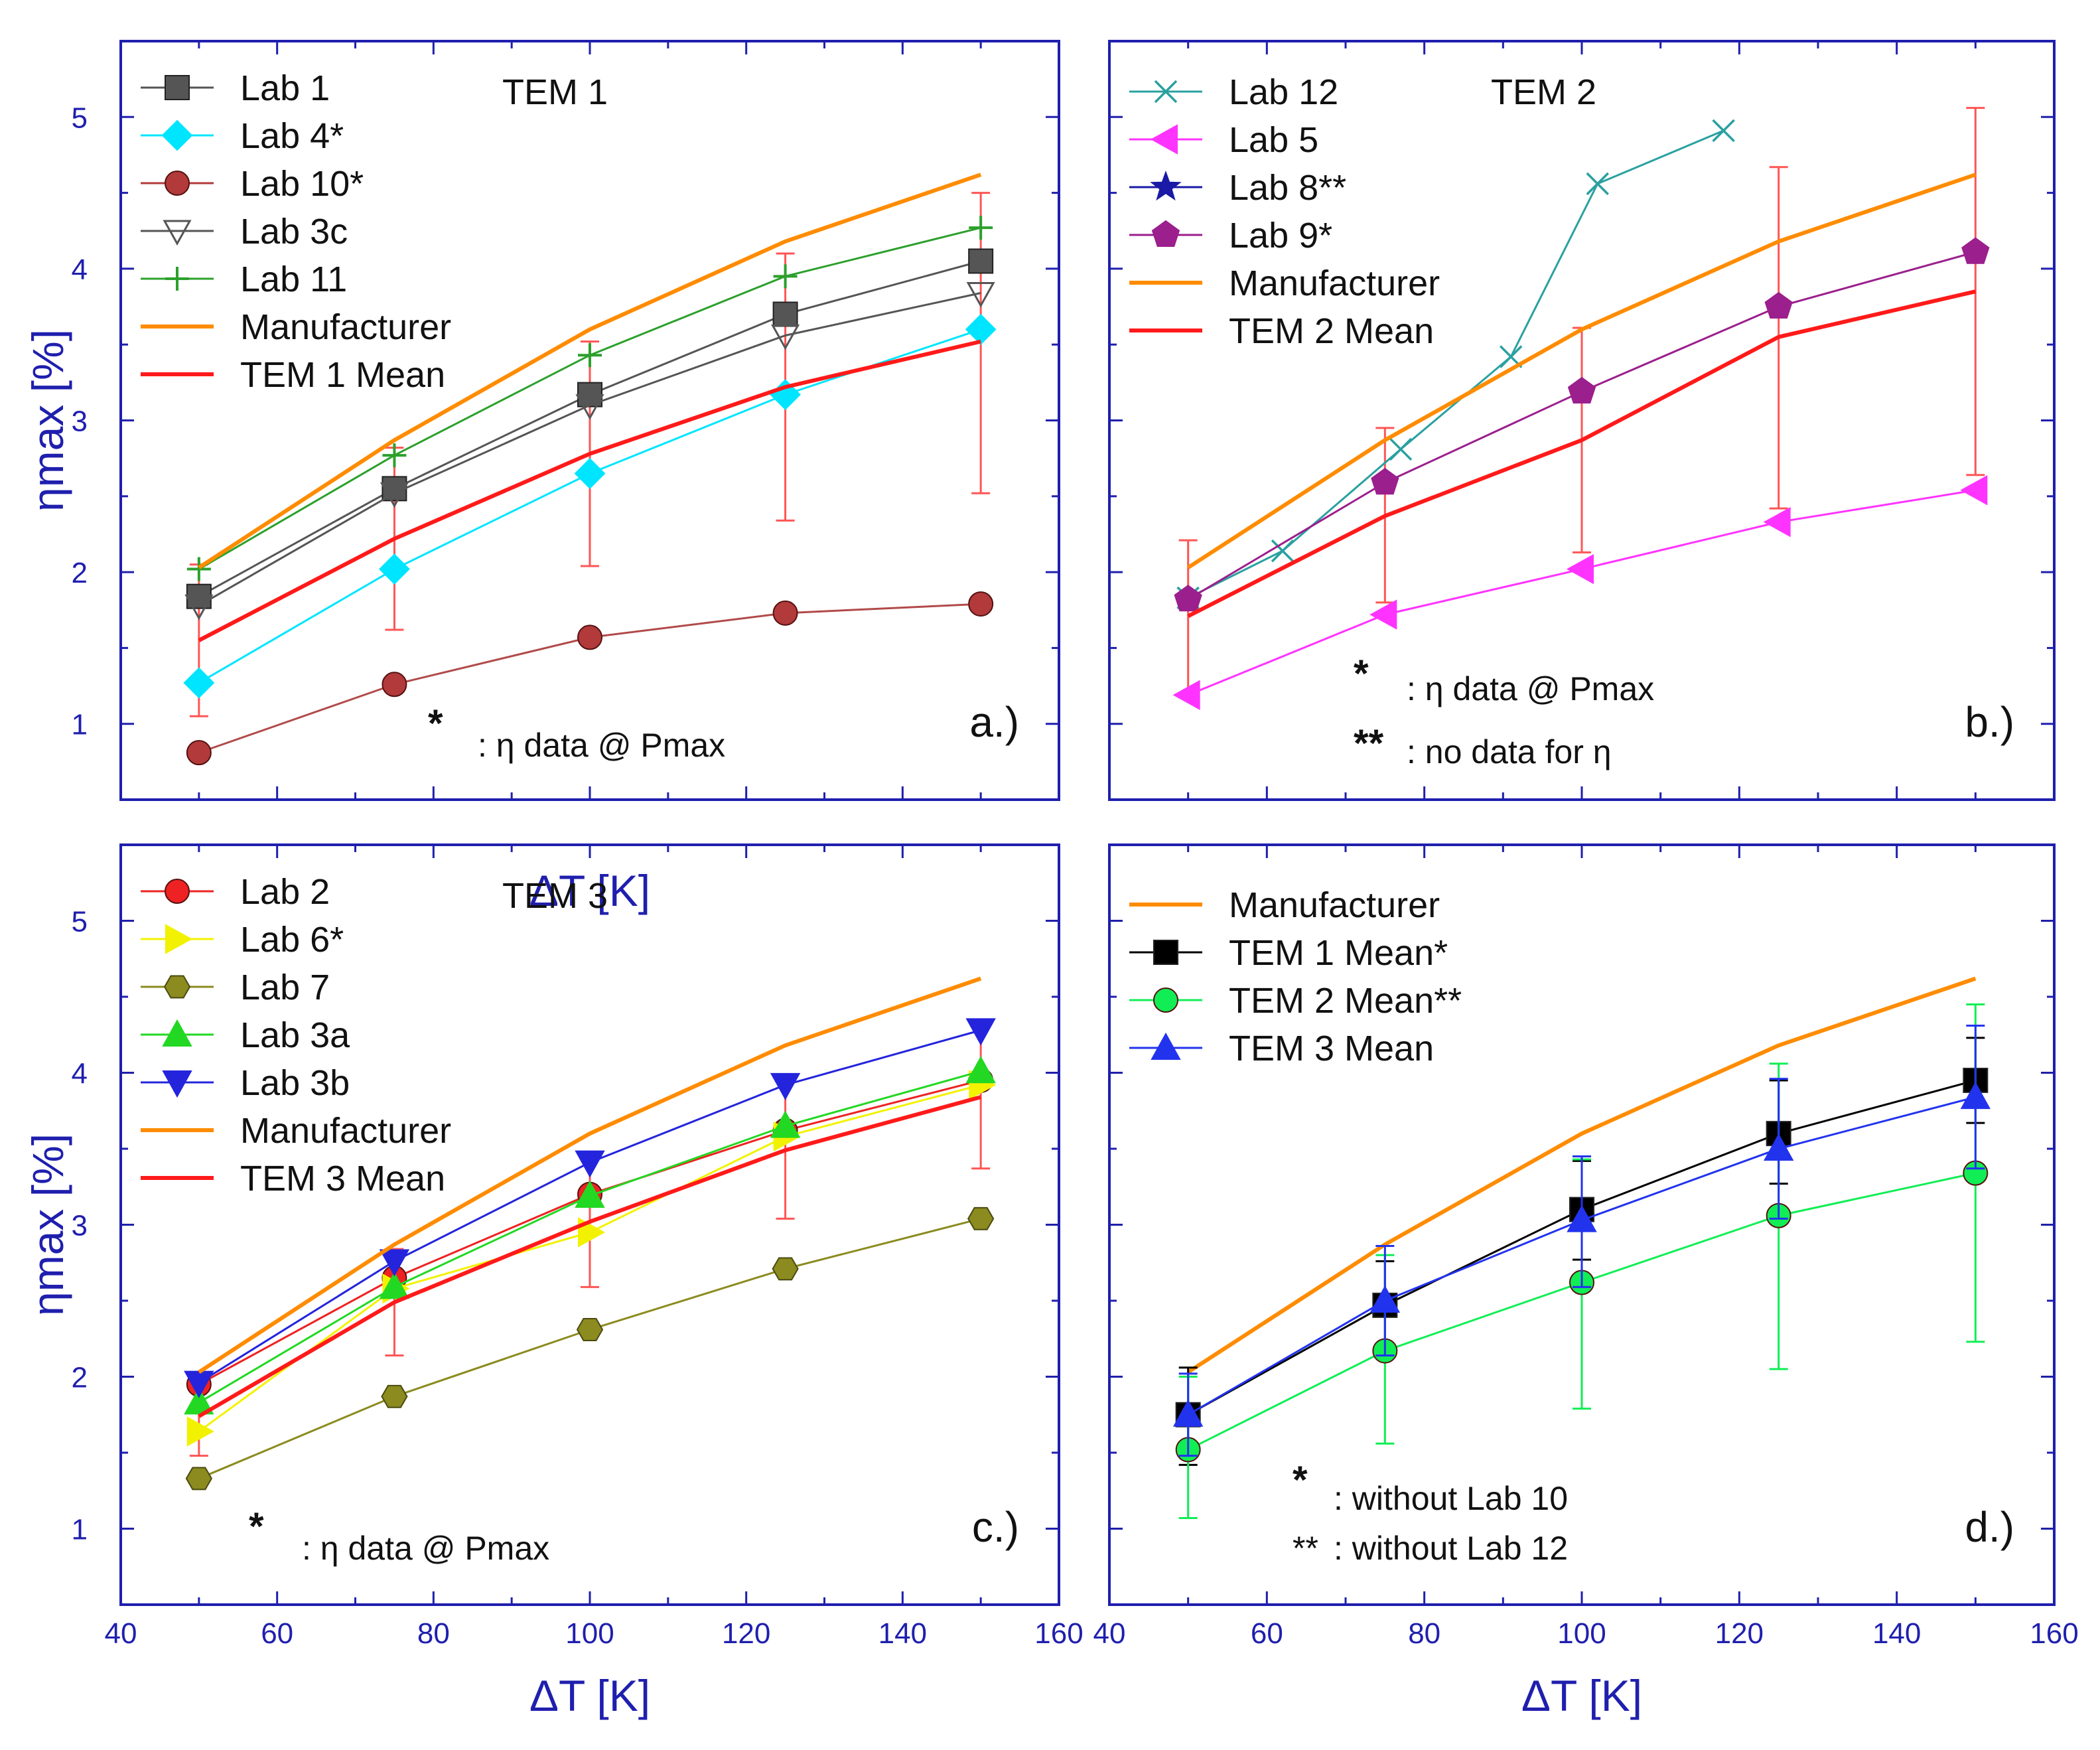 The width and height of the screenshot is (2100, 1750). Describe the element at coordinates (1989, 1527) in the screenshot. I see `panel-label: d.)` at that location.